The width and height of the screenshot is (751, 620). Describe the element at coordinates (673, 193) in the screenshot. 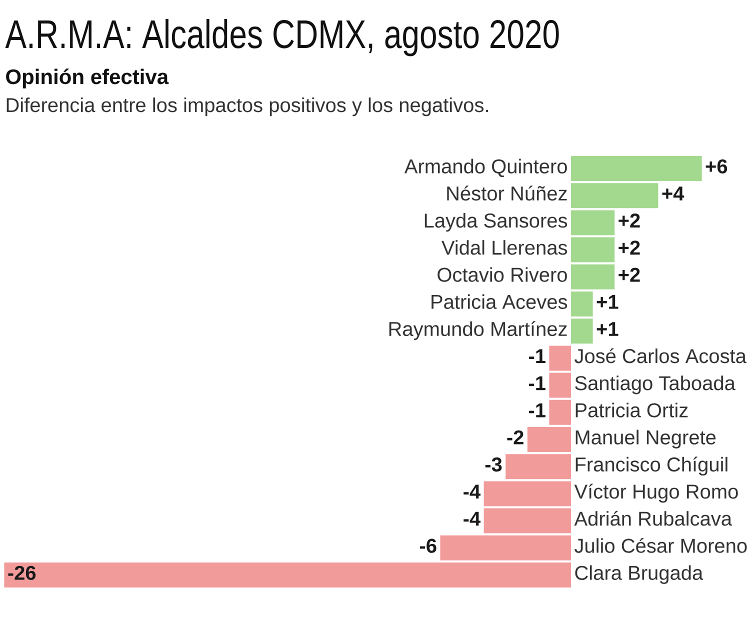

I see `data-label: +4` at that location.